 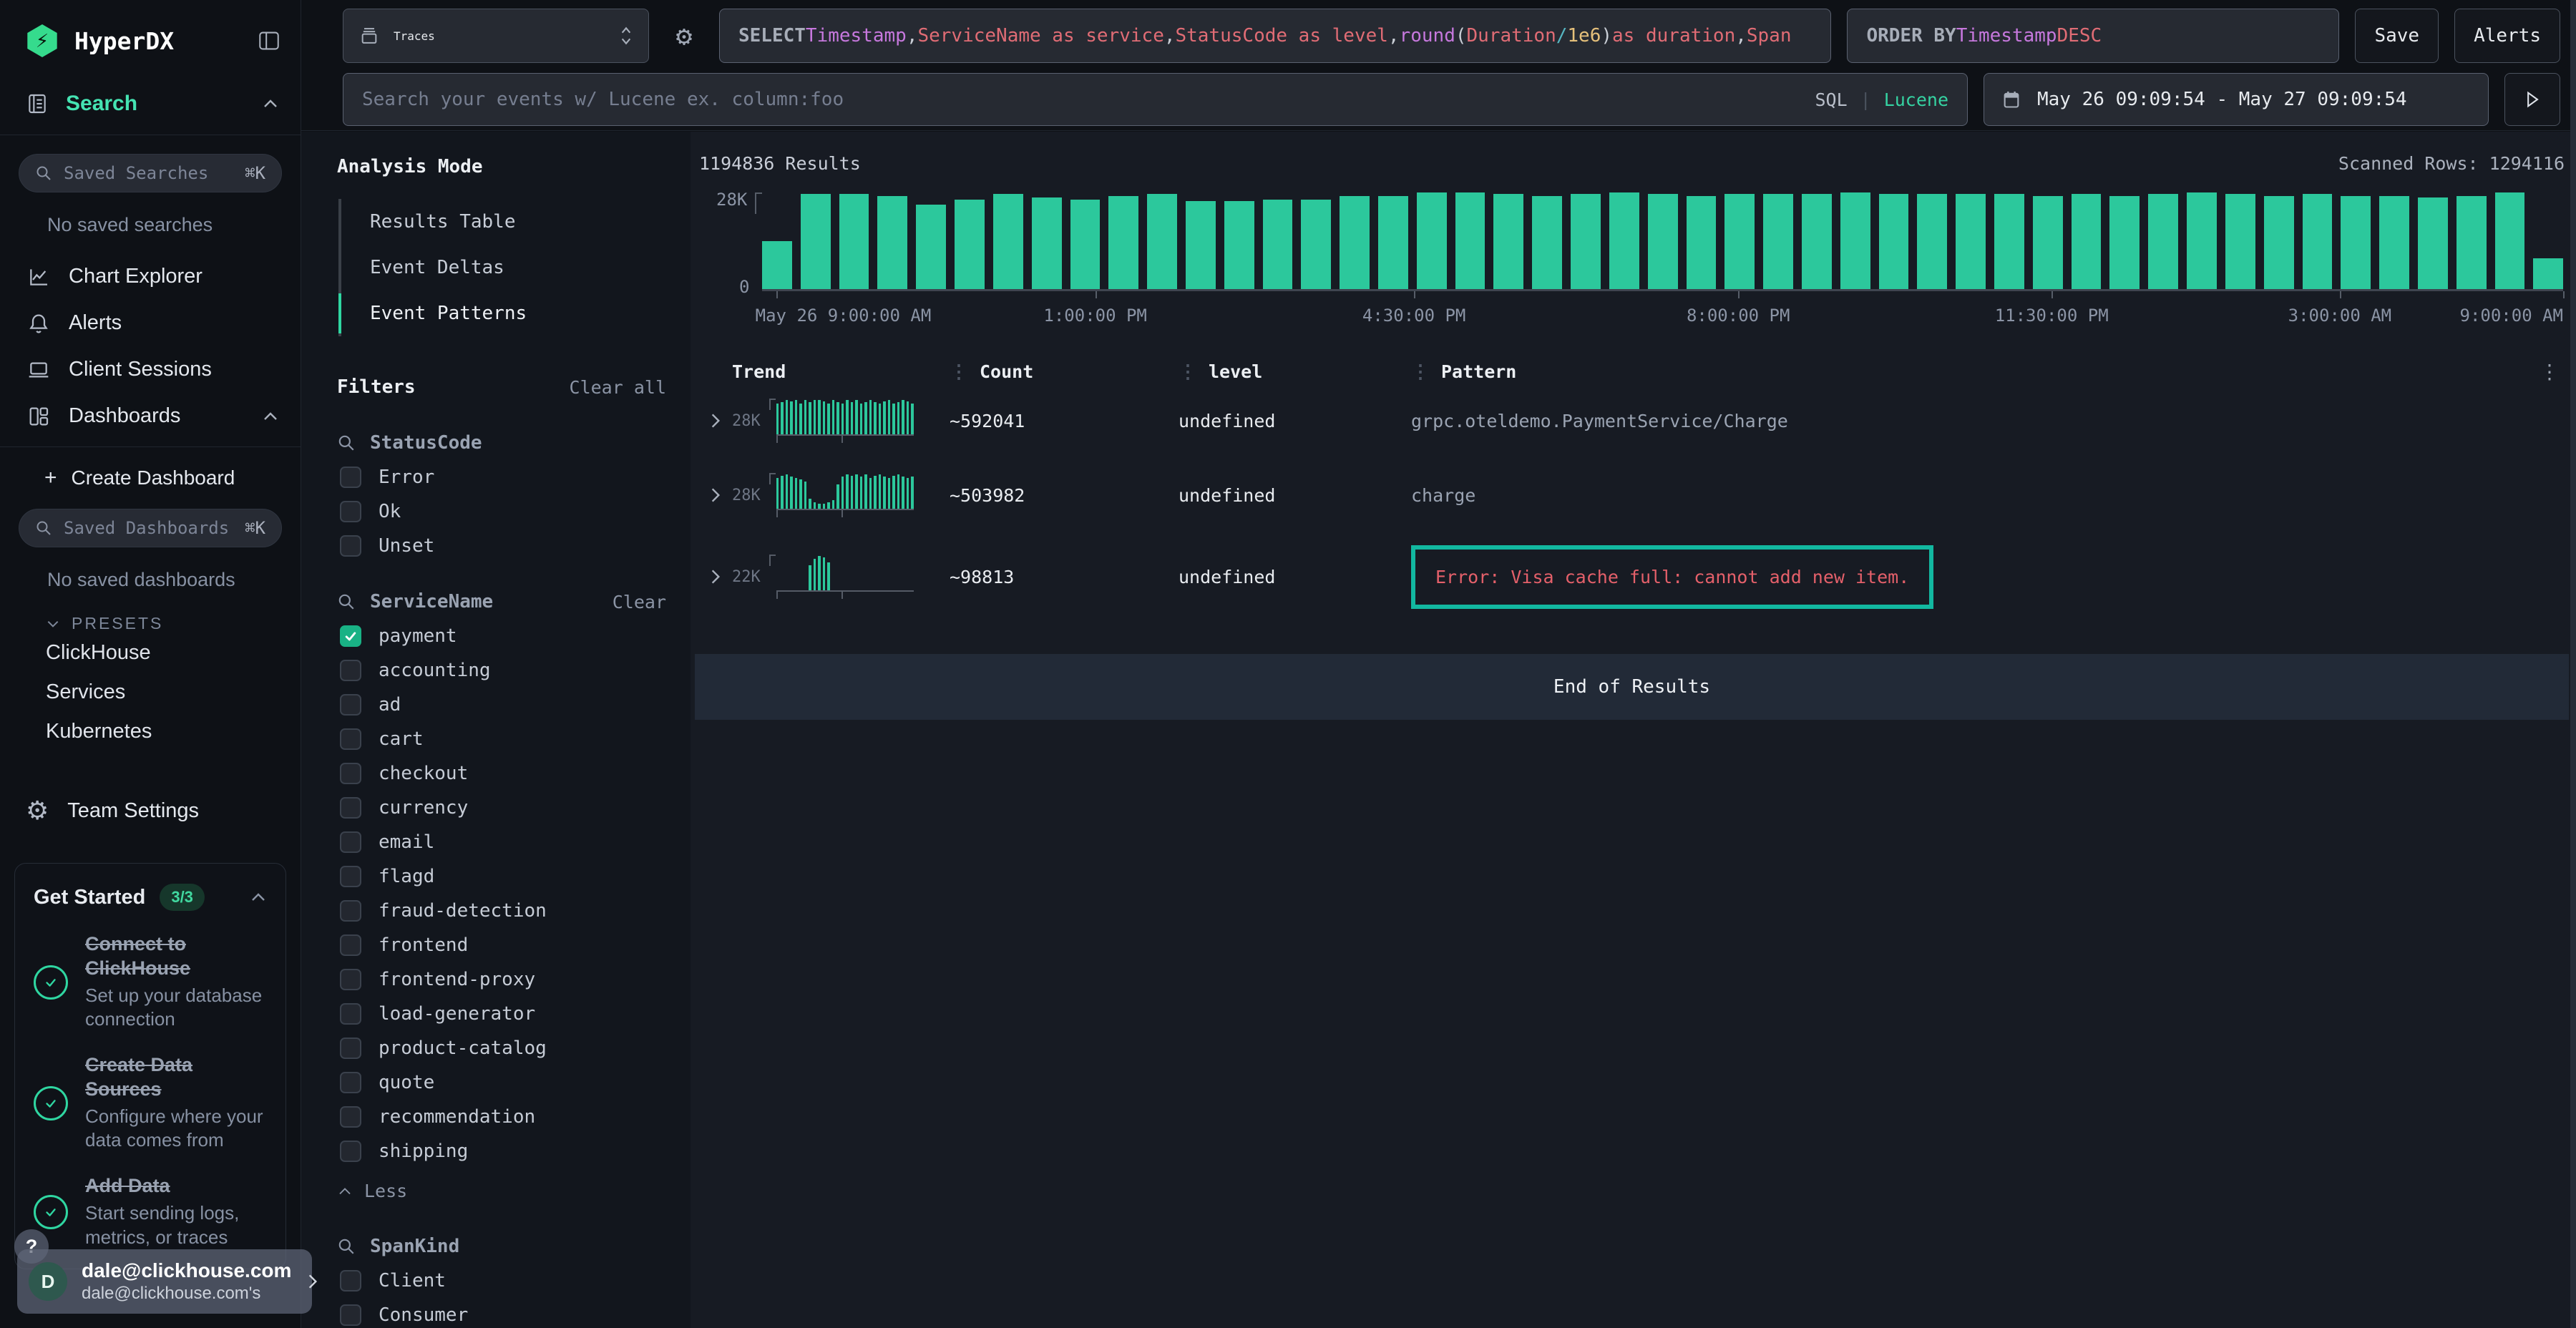 I want to click on saved-searches-input: Saved Searches ⌘K, so click(x=150, y=173).